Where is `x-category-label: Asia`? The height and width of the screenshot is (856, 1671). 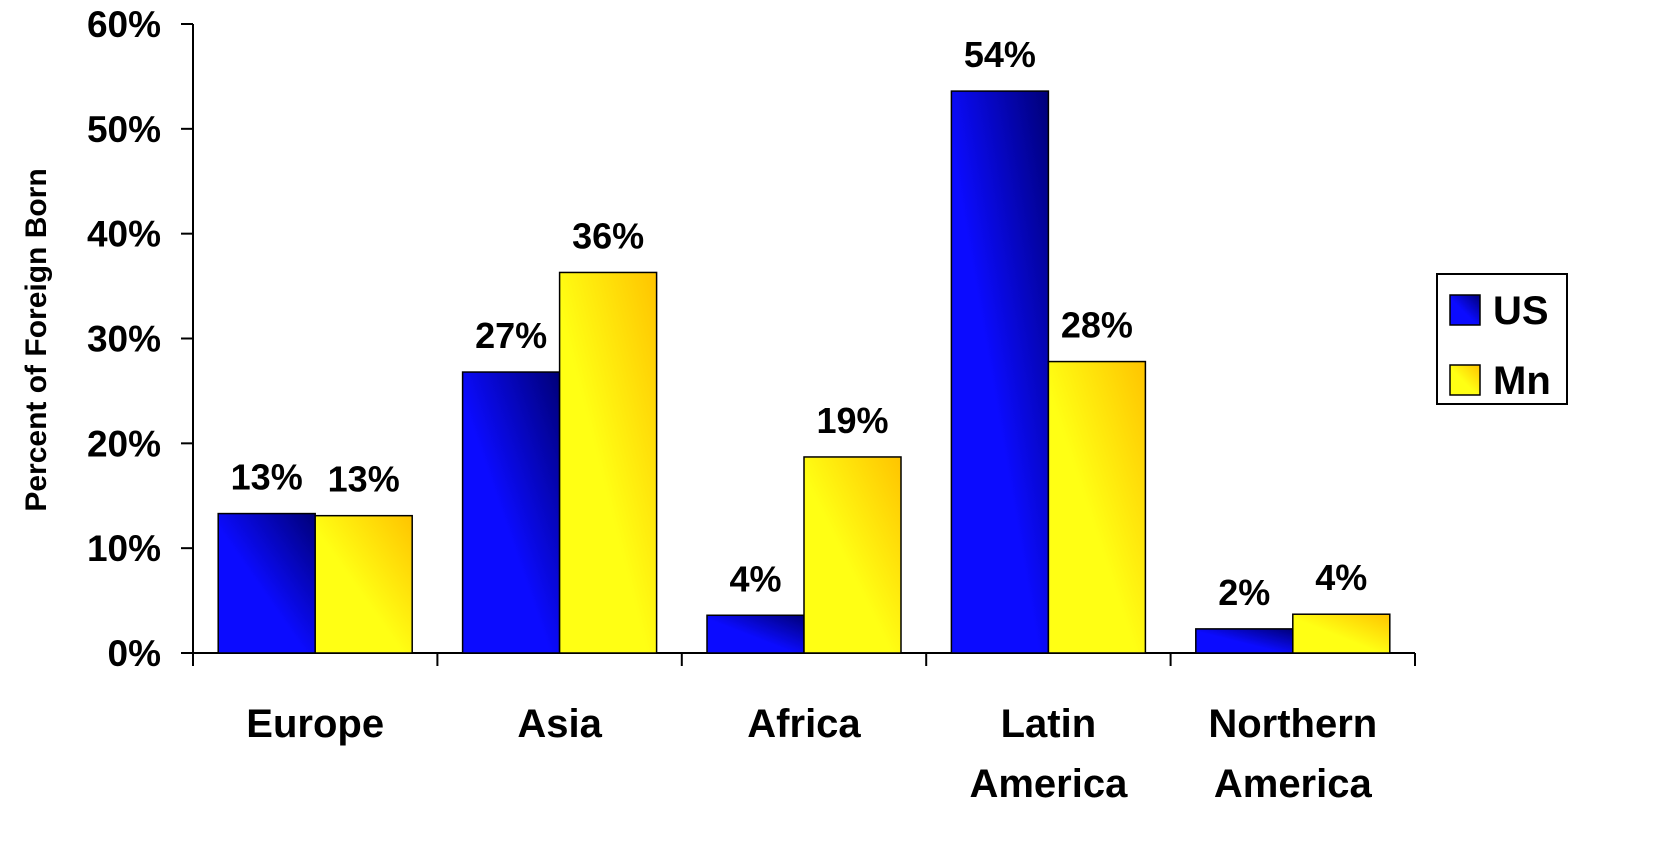 x-category-label: Asia is located at coordinates (559, 724).